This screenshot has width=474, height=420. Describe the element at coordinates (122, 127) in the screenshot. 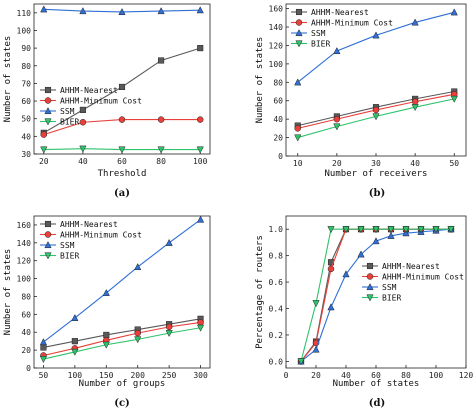

I see `series-ahhm-minimum-cost` at that location.